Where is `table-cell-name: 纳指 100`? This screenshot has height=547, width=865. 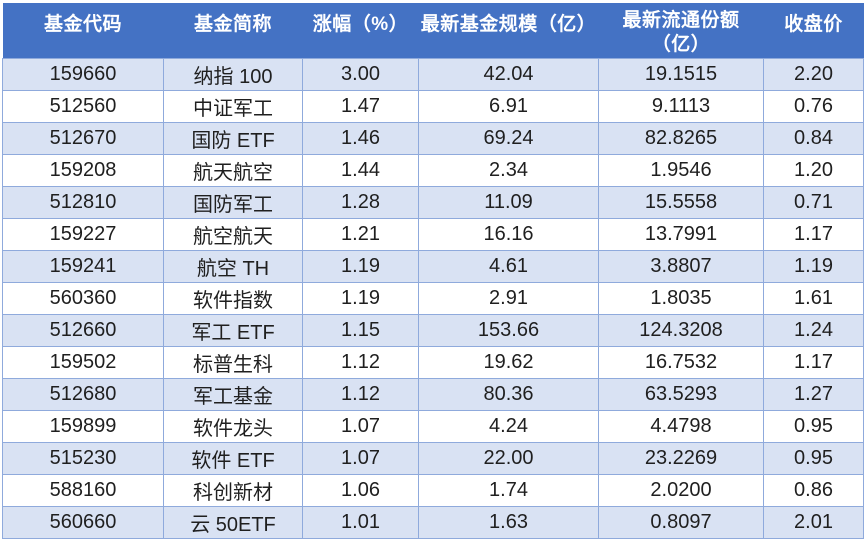 table-cell-name: 纳指 100 is located at coordinates (233, 74).